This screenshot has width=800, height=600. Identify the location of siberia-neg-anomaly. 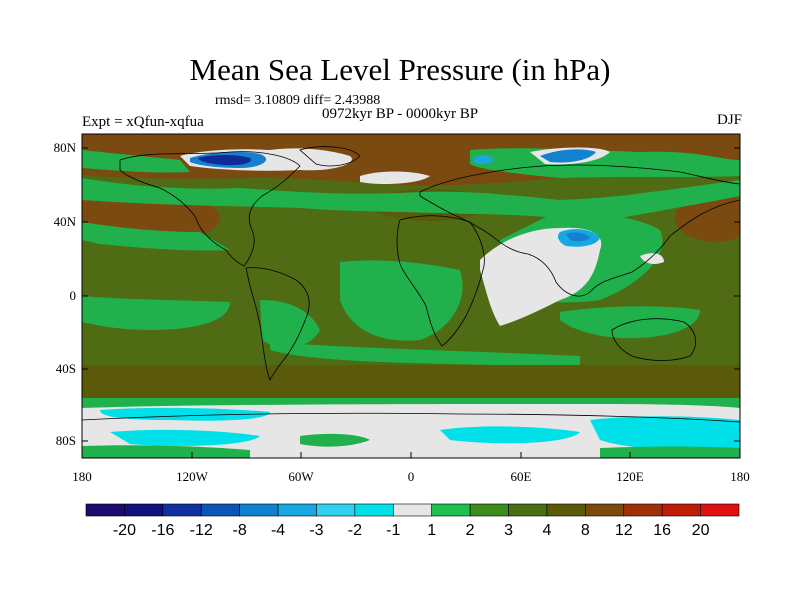
(568, 156).